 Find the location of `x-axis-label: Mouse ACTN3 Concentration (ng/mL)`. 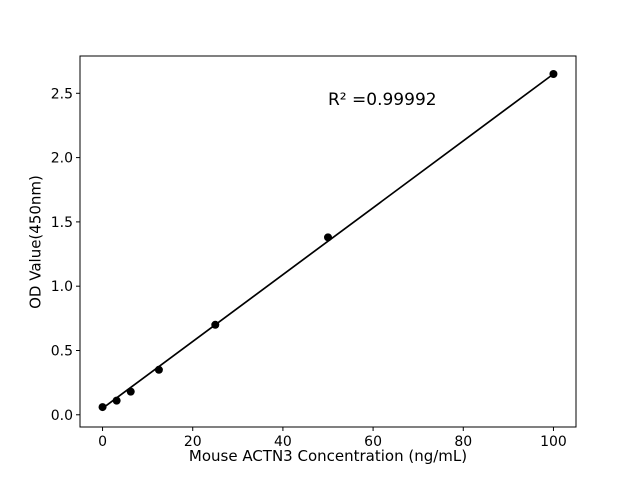

x-axis-label: Mouse ACTN3 Concentration (ng/mL) is located at coordinates (328, 456).